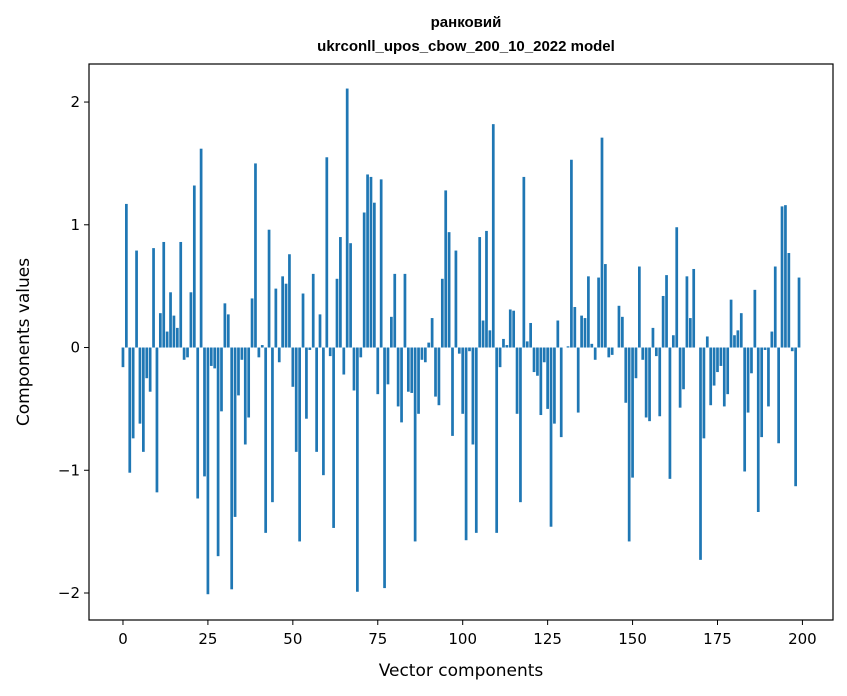 The height and width of the screenshot is (696, 847). What do you see at coordinates (24, 342) in the screenshot?
I see `y-axis-label: Components values` at bounding box center [24, 342].